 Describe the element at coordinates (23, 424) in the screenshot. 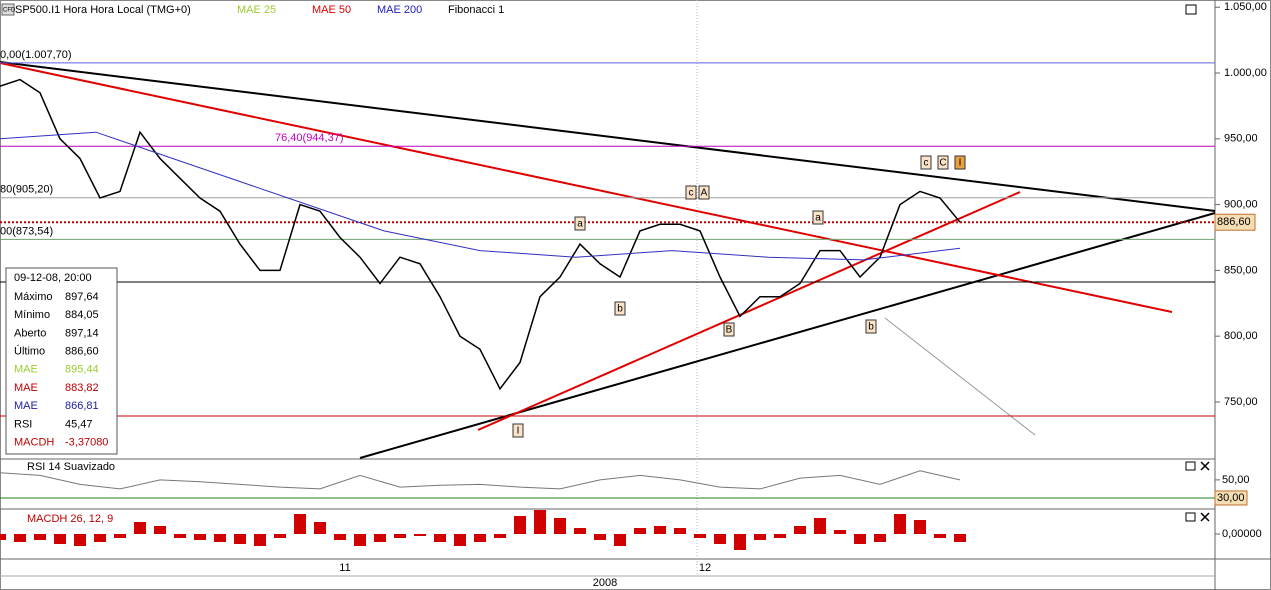

I see `info-label: RSI` at that location.